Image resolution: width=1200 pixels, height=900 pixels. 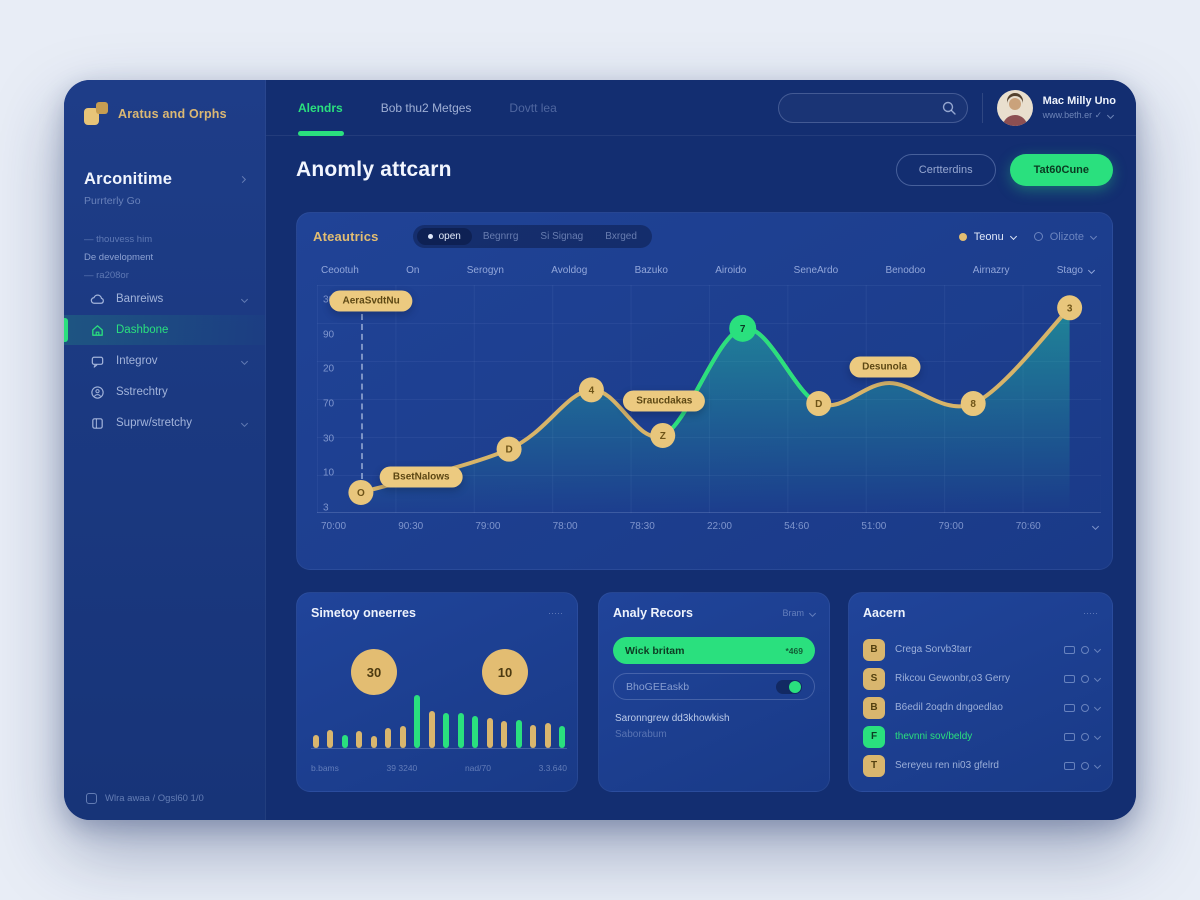 What do you see at coordinates (1014, 107) in the screenshot?
I see `avatar` at bounding box center [1014, 107].